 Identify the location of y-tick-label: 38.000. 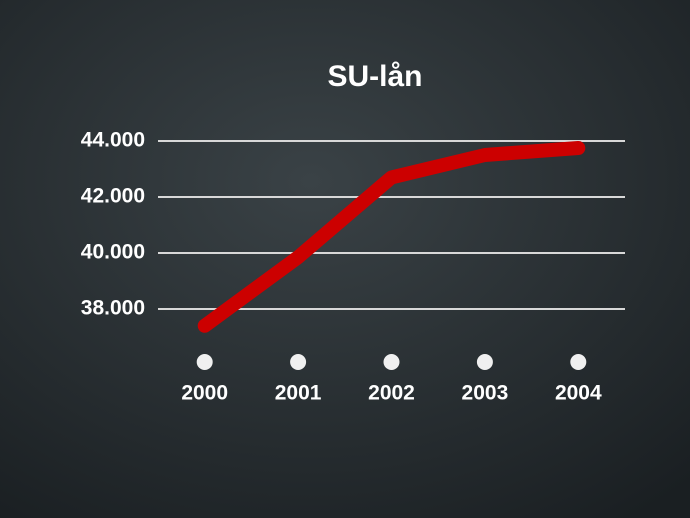
(113, 308).